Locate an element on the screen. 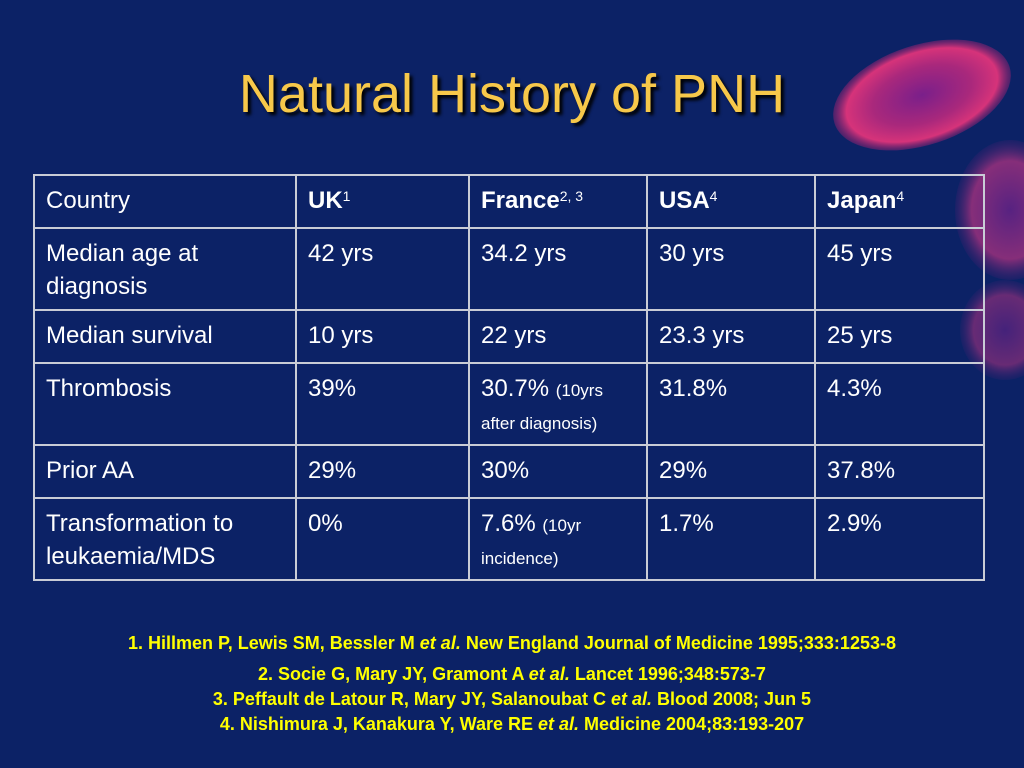 The height and width of the screenshot is (768, 1024). cell-value: 30.7% is located at coordinates (515, 388).